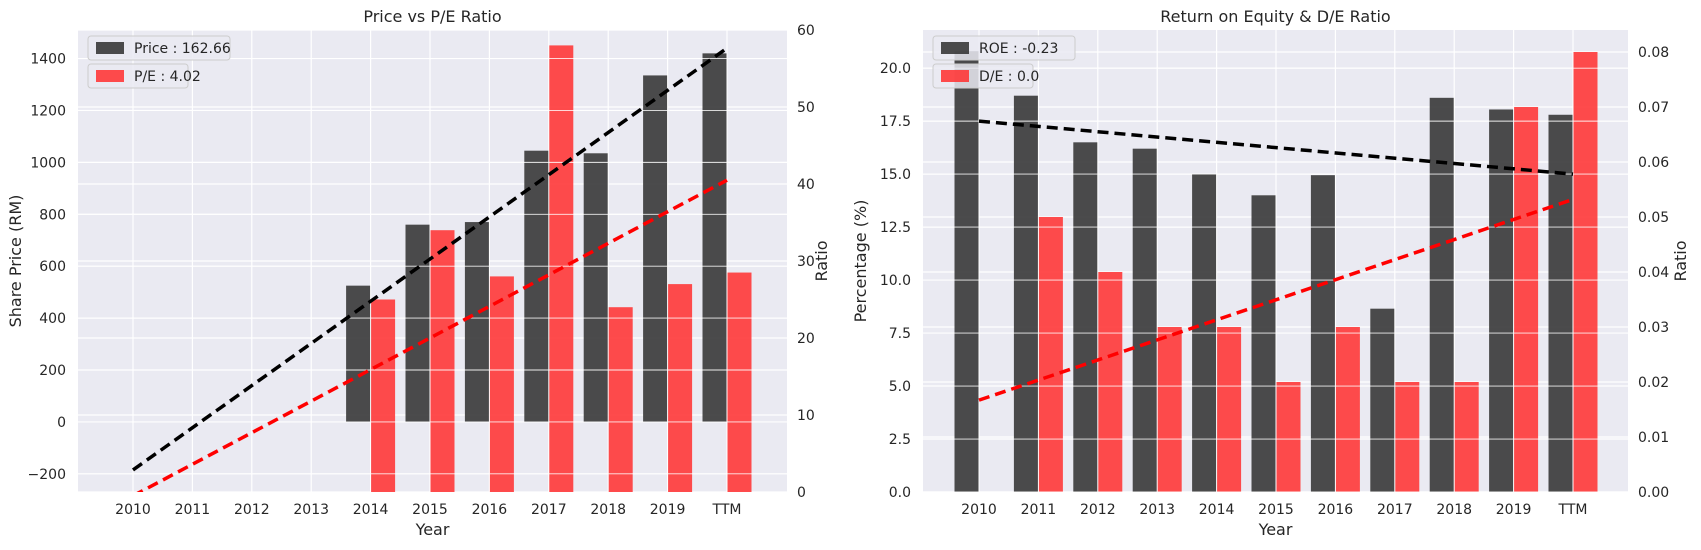  What do you see at coordinates (1653, 438) in the screenshot?
I see `y2-tick-label: 0.01` at bounding box center [1653, 438].